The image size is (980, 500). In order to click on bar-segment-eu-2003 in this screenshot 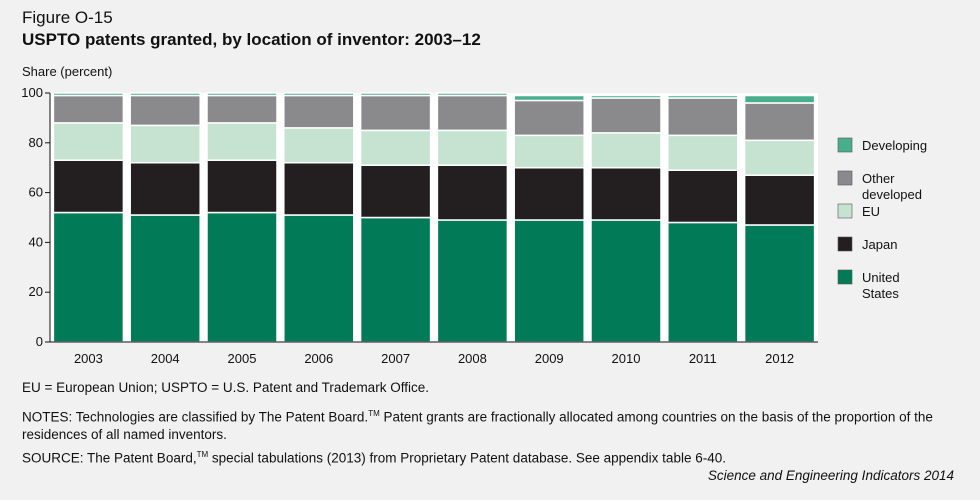, I will do `click(88, 141)`.